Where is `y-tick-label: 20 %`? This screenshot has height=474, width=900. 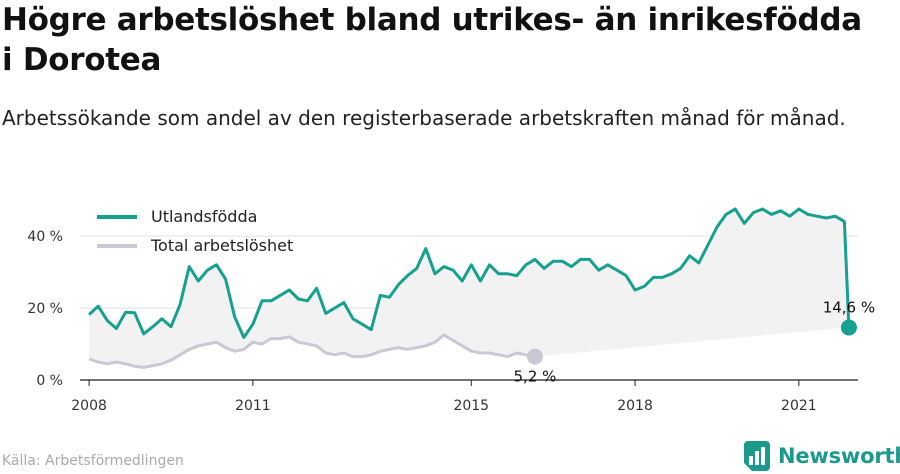 y-tick-label: 20 % is located at coordinates (45, 309).